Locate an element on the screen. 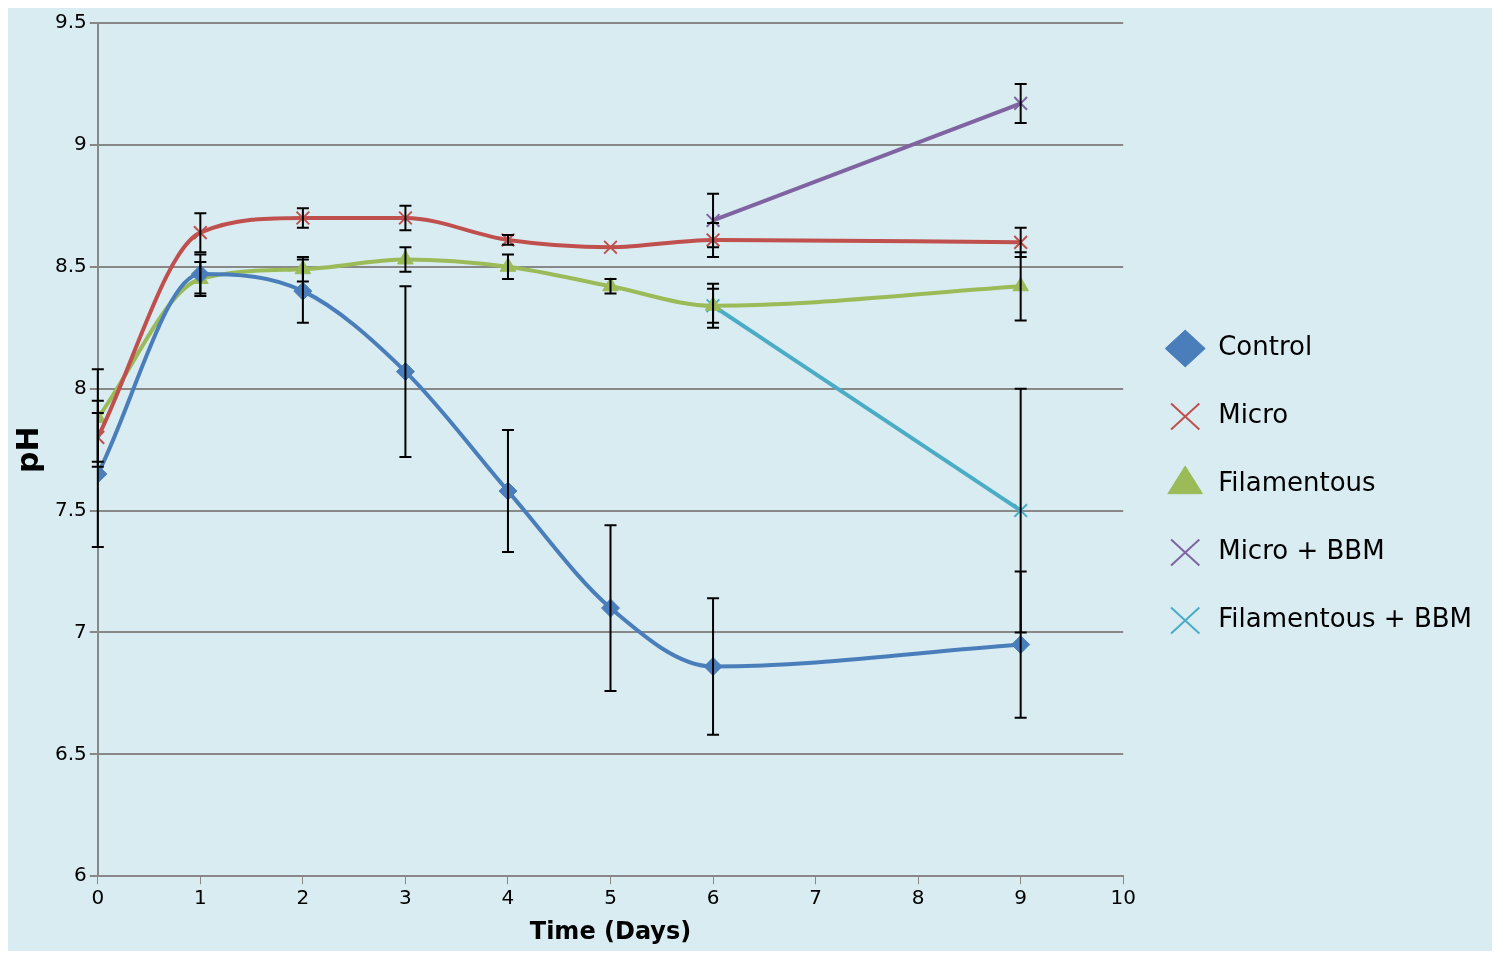  legend-label: Micro + BBM is located at coordinates (1301, 550).